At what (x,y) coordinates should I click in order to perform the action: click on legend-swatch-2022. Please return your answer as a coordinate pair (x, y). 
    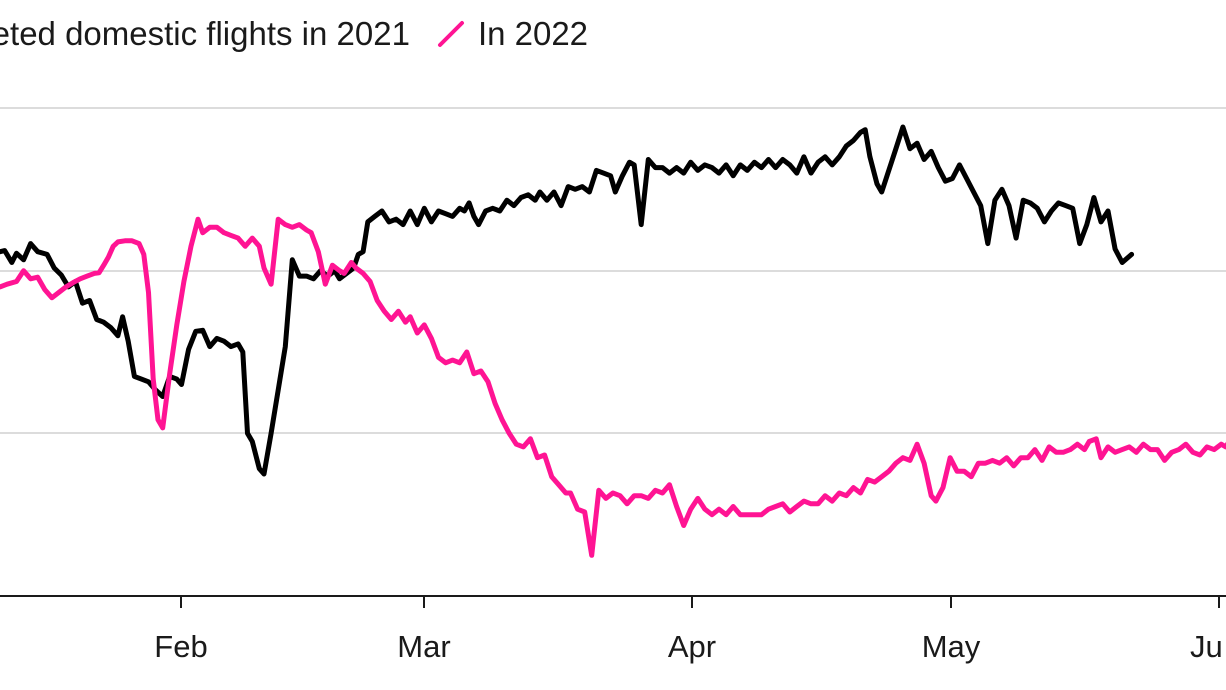
    Looking at the image, I should click on (450, 34).